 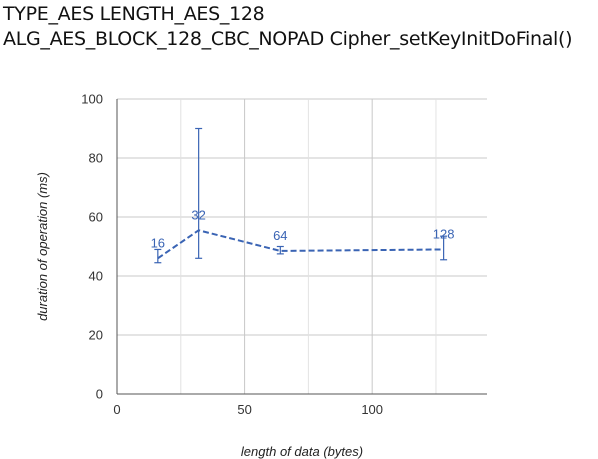 What do you see at coordinates (92, 99) in the screenshot?
I see `y-tick-label: 100` at bounding box center [92, 99].